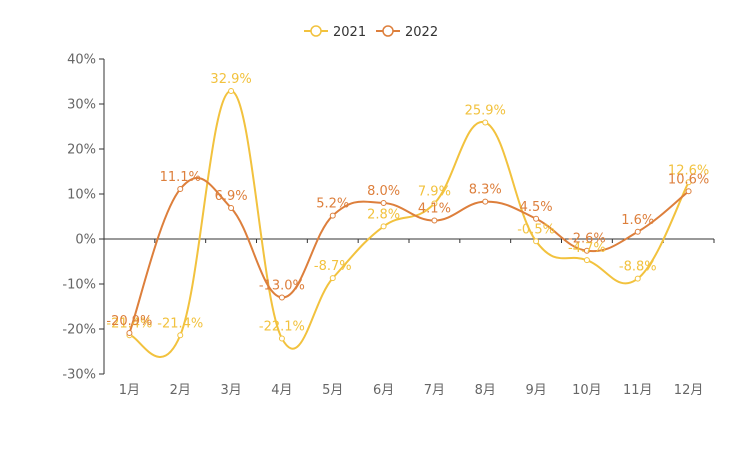 The width and height of the screenshot is (744, 466). Describe the element at coordinates (230, 390) in the screenshot. I see `x-tick-label: 3月` at that location.